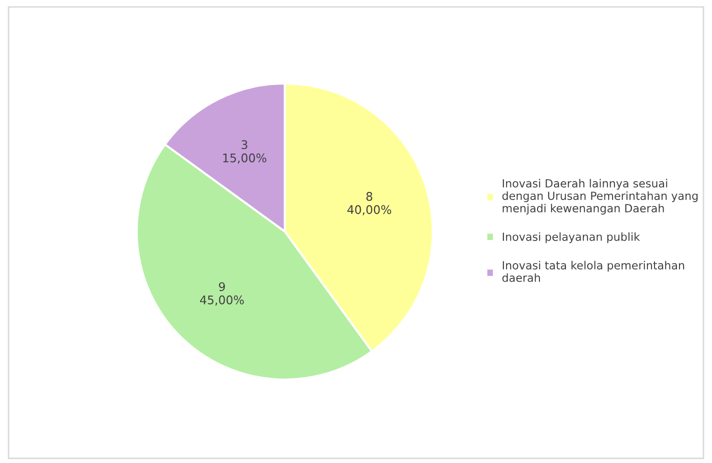 The height and width of the screenshot is (463, 712). I want to click on legend-label: Inovasi Daerah lainnya sesuai dengan Urusan Pemerintahan yang menjadi kewenangan Daerah, so click(600, 196).